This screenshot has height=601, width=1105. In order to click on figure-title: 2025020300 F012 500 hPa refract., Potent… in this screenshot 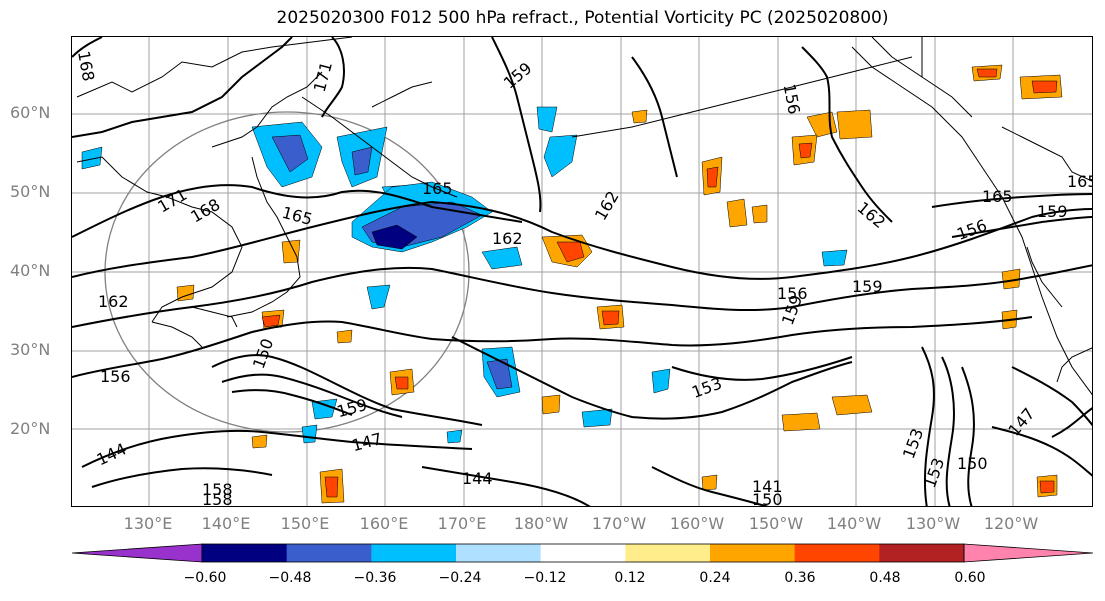, I will do `click(582, 18)`.